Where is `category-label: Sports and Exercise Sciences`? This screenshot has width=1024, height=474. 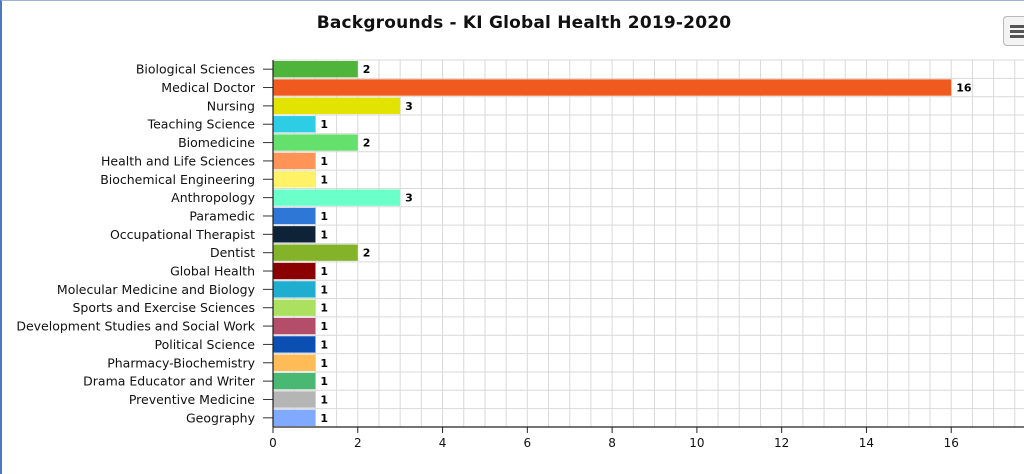 category-label: Sports and Exercise Sciences is located at coordinates (164, 307).